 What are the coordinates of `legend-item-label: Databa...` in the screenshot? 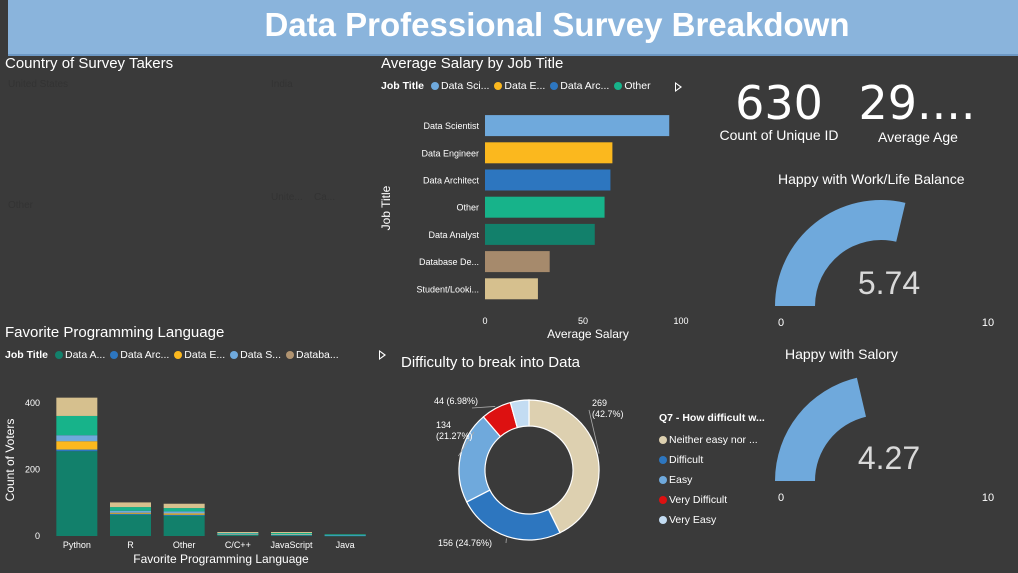 It's located at (317, 355).